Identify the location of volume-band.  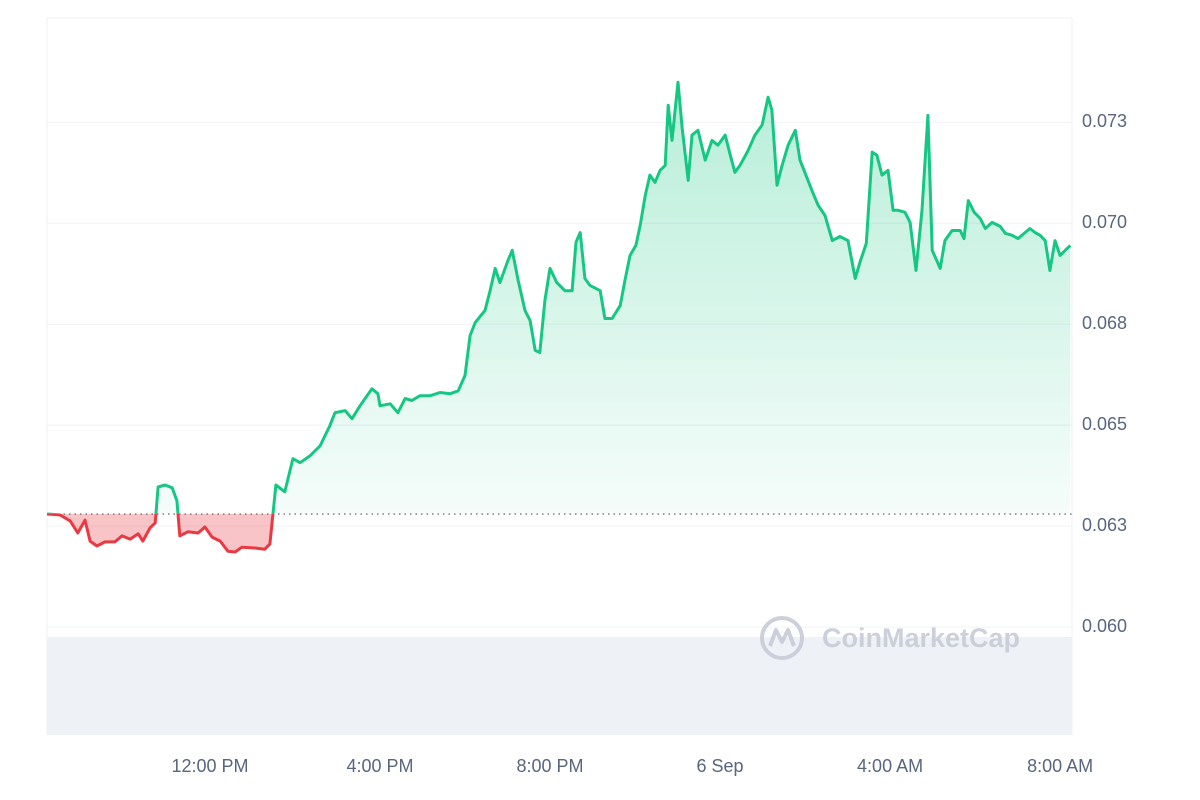
(559, 686).